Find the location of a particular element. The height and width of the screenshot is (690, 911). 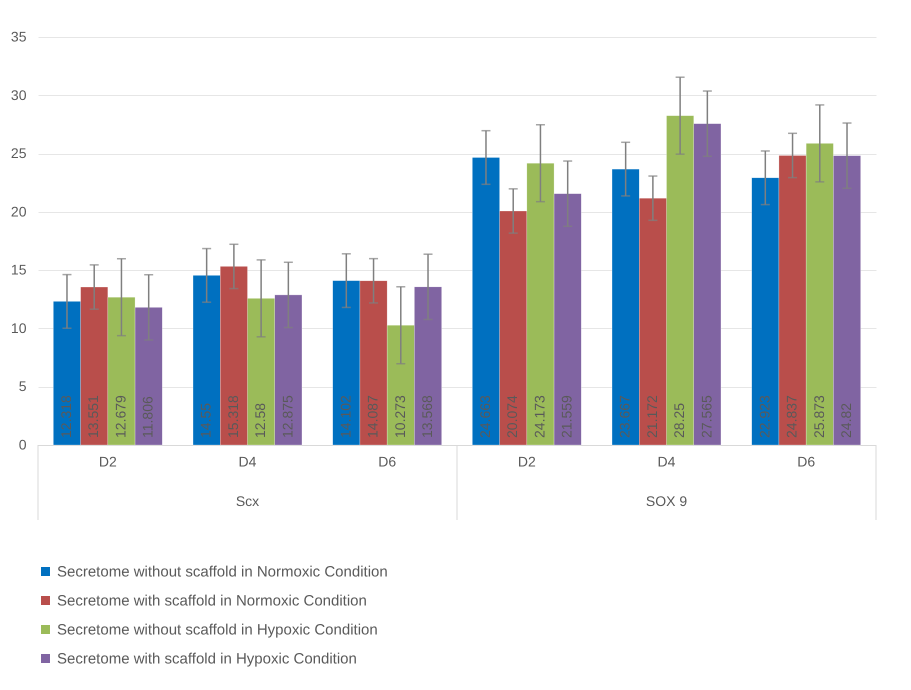

data-label: 27.565 is located at coordinates (706, 416).